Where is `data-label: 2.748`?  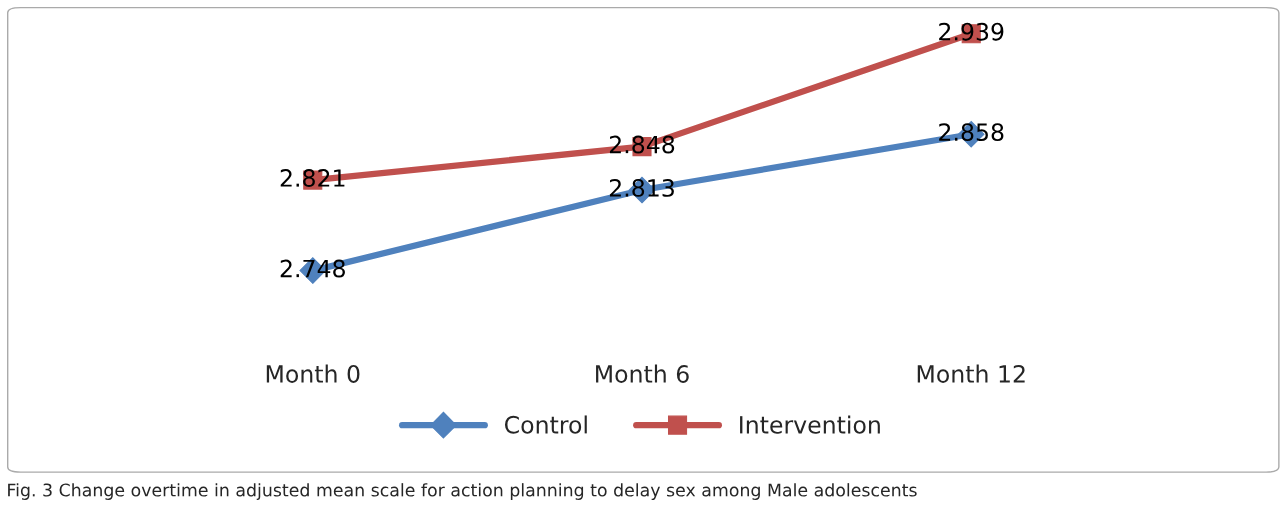
data-label: 2.748 is located at coordinates (312, 268).